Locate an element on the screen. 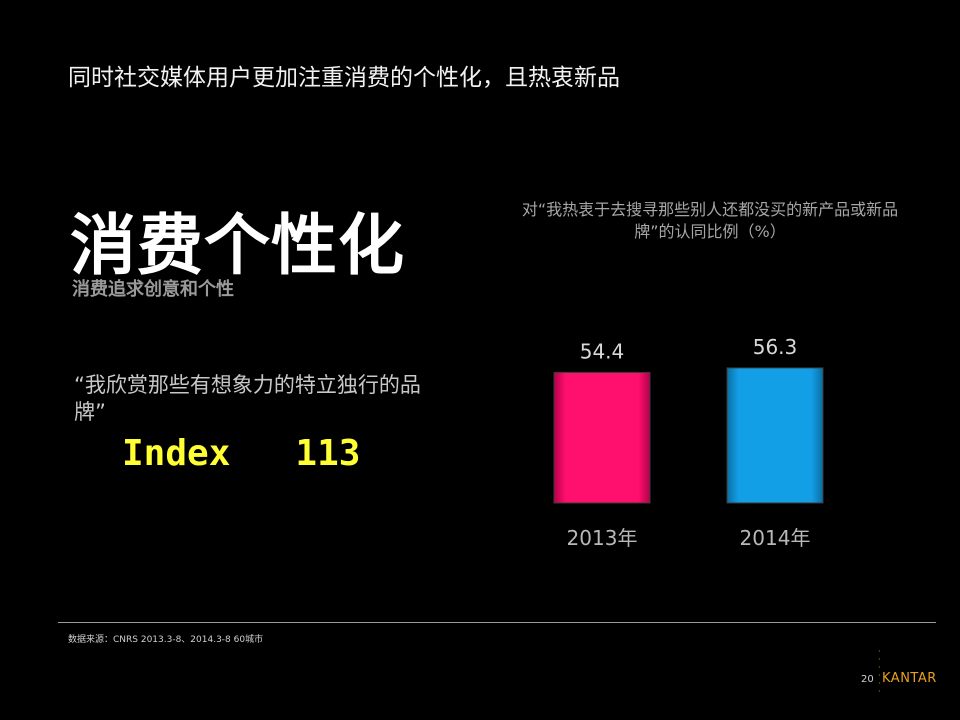 The width and height of the screenshot is (960, 720). index-value: 113 is located at coordinates (328, 453).